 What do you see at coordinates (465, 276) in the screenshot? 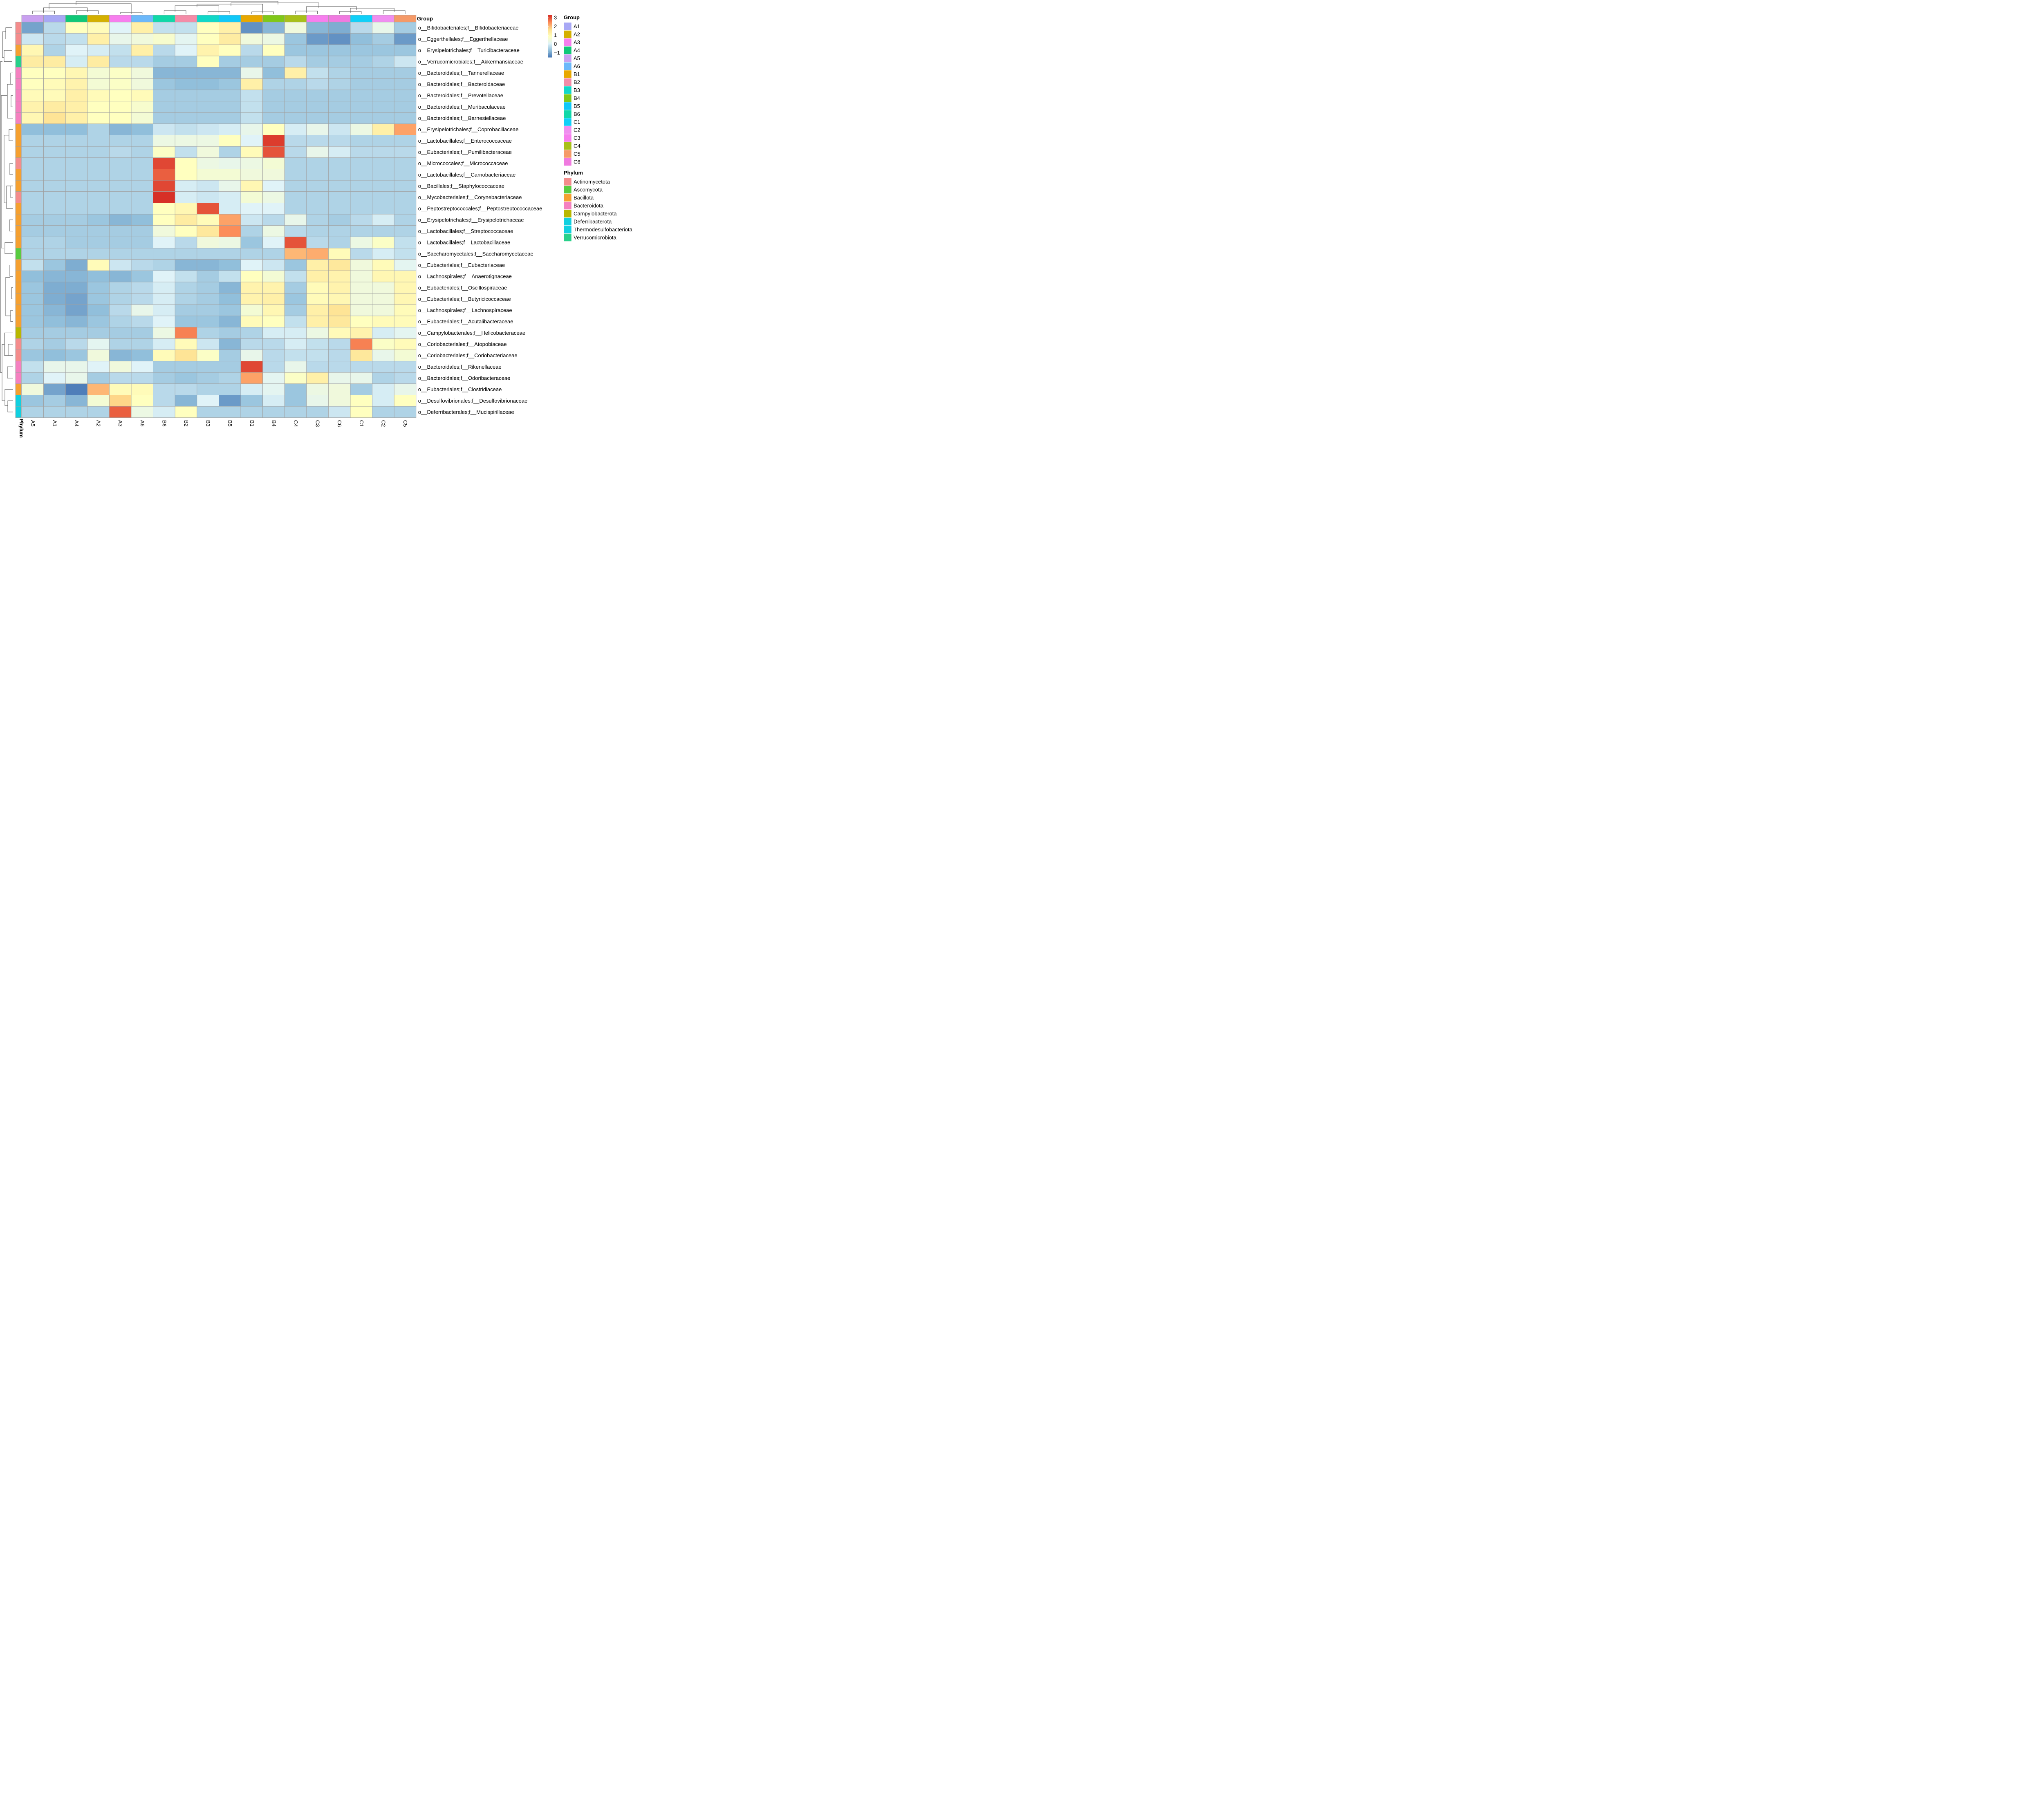
I see `row-label: o__Lachnospirales;f__Anaerotignaceae` at bounding box center [465, 276].